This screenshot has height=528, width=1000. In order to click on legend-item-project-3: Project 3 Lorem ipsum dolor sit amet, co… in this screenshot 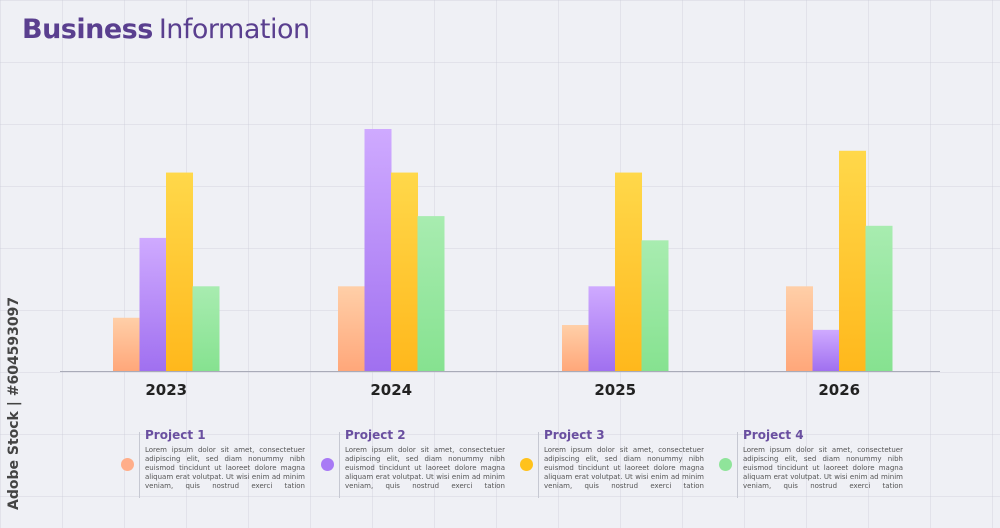, I will do `click(612, 463)`.